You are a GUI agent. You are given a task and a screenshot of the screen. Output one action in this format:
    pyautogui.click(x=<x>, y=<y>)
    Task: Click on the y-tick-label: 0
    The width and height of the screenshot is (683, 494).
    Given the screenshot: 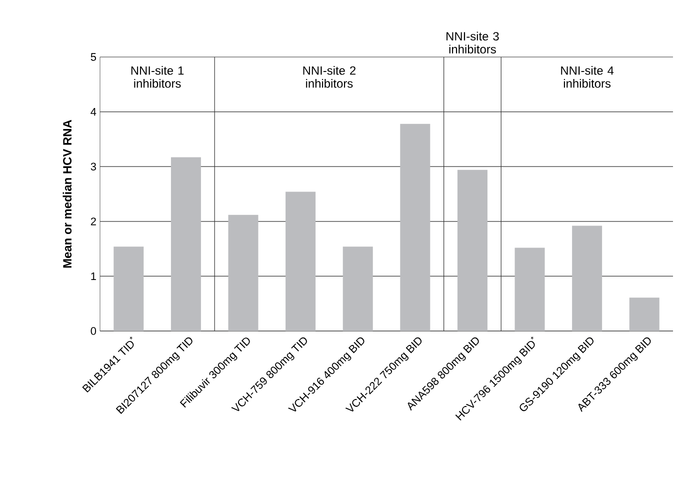 What is the action you would take?
    pyautogui.click(x=93, y=331)
    